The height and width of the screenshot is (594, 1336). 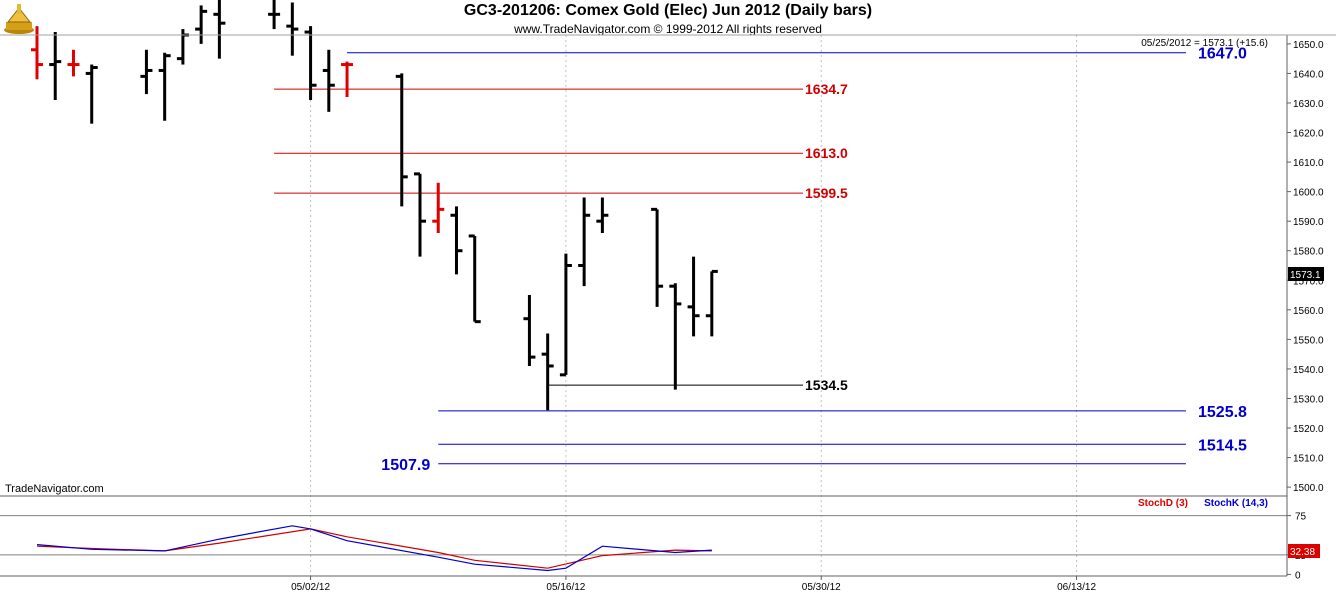 I want to click on y-tick-label: 1630.0, so click(x=1308, y=104).